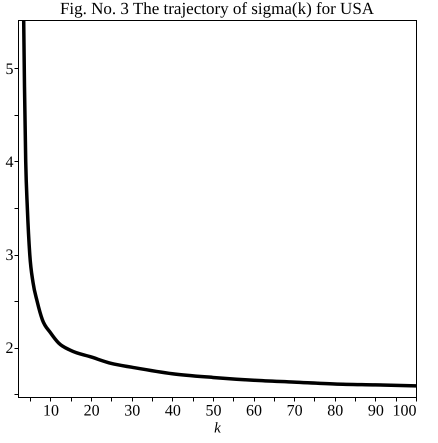 This screenshot has width=438, height=443. Describe the element at coordinates (335, 411) in the screenshot. I see `x-tick-label: 80` at that location.